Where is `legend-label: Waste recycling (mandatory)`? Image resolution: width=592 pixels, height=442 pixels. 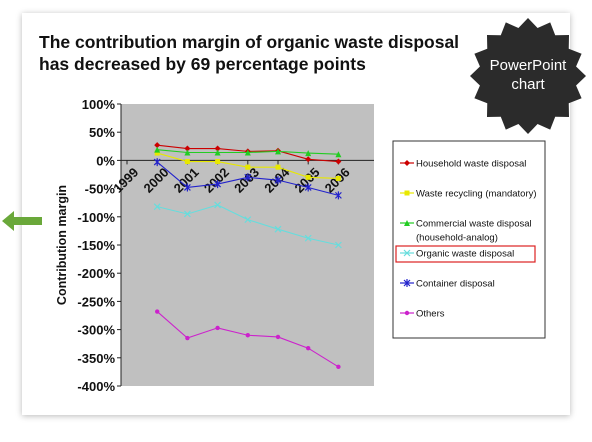 legend-label: Waste recycling (mandatory) is located at coordinates (476, 194).